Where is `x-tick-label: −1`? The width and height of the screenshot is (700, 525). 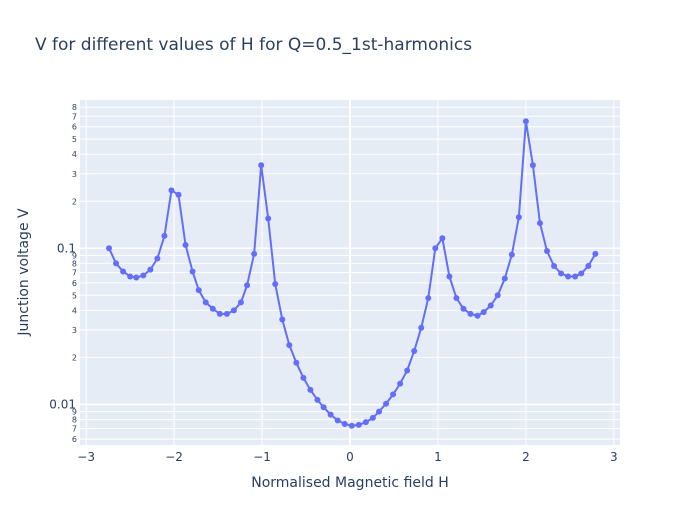
x-tick-label: −1 is located at coordinates (262, 457).